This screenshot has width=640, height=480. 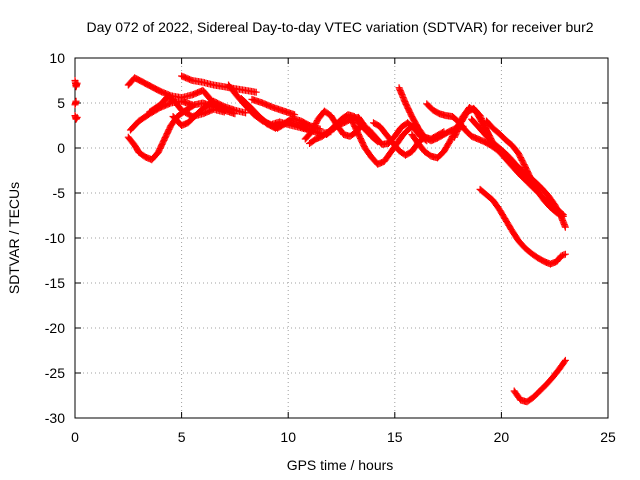 I want to click on y-axis-label: SDTVAR / TECUs, so click(x=14, y=238).